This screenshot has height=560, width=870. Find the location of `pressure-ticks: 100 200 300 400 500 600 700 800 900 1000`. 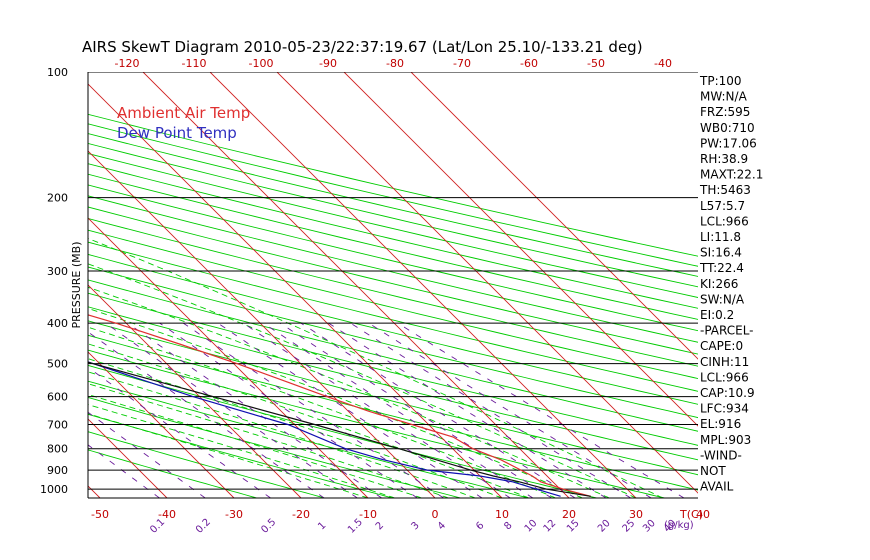

pressure-ticks: 100 200 300 400 500 600 700 800 900 1000 is located at coordinates (54, 281).